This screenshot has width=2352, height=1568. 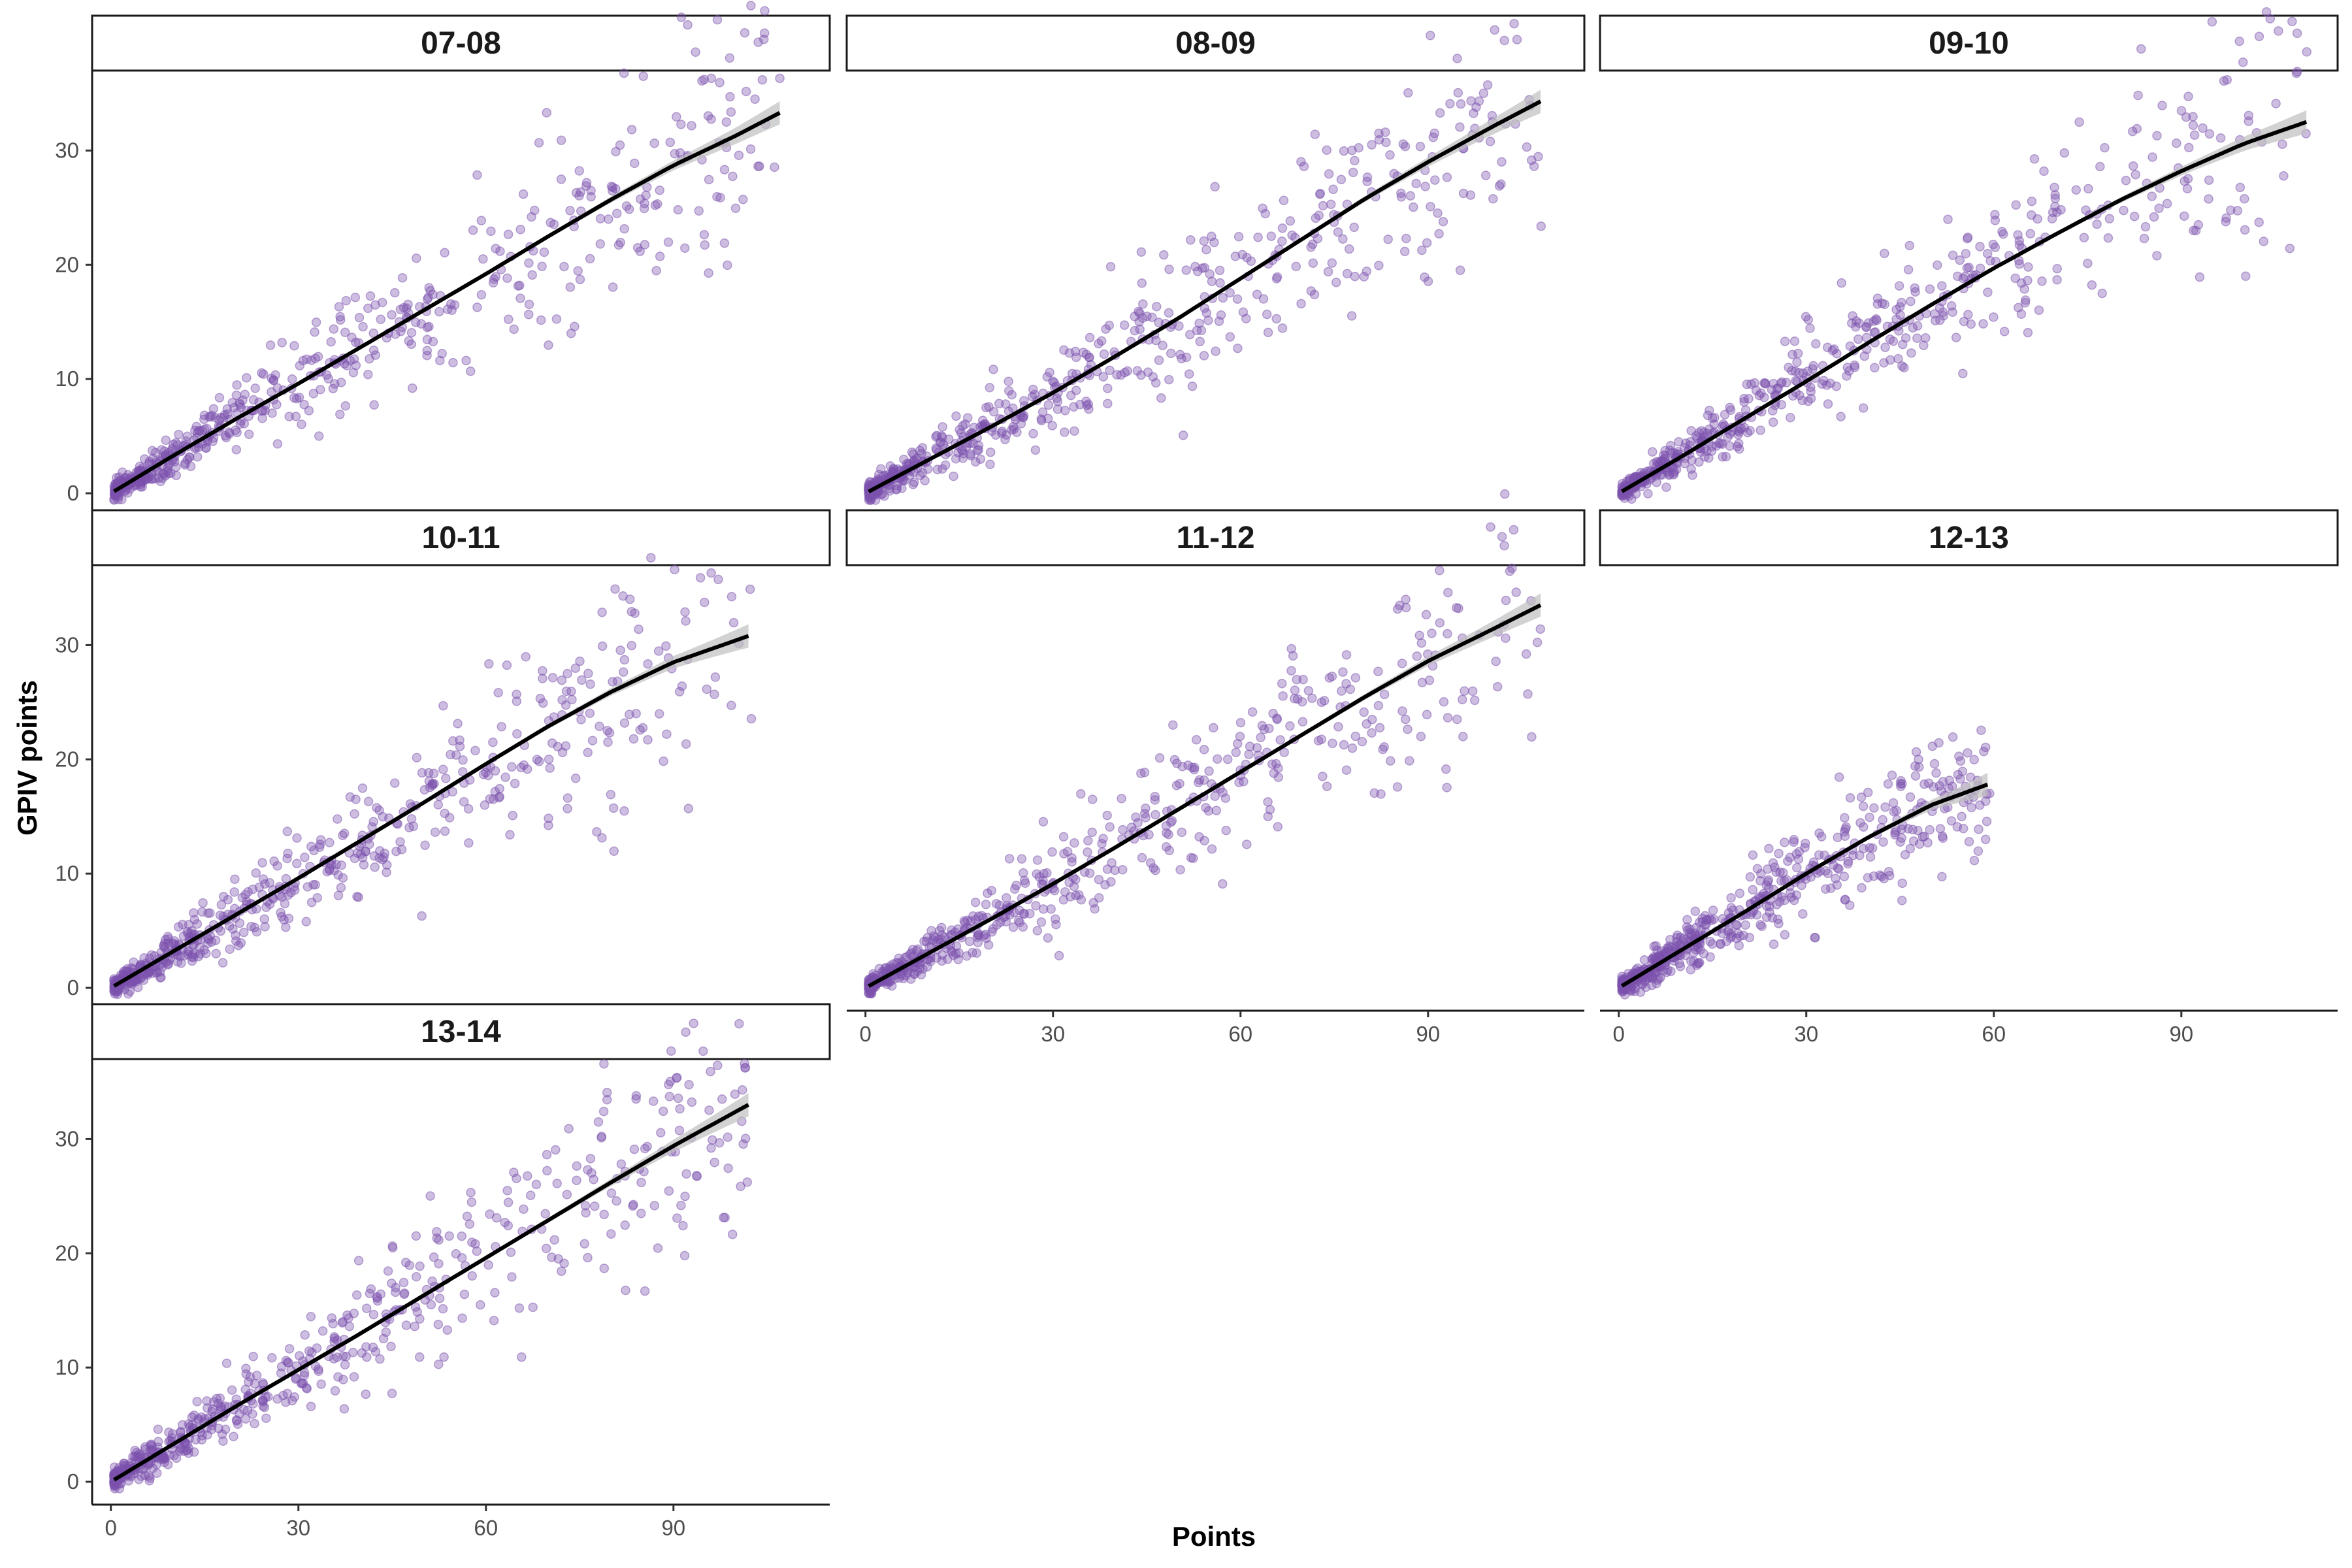 I want to click on panel-12-13: 12-130 30 60 90, so click(x=1969, y=778).